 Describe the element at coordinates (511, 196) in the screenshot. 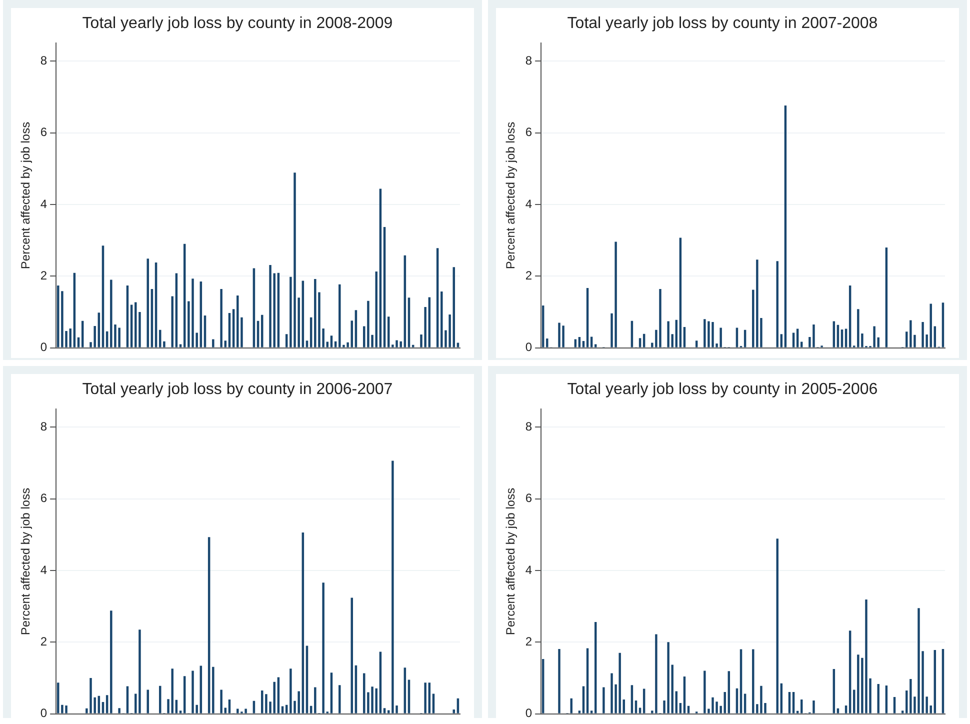

I see `y-axis-title: Percent affected by job loss` at that location.